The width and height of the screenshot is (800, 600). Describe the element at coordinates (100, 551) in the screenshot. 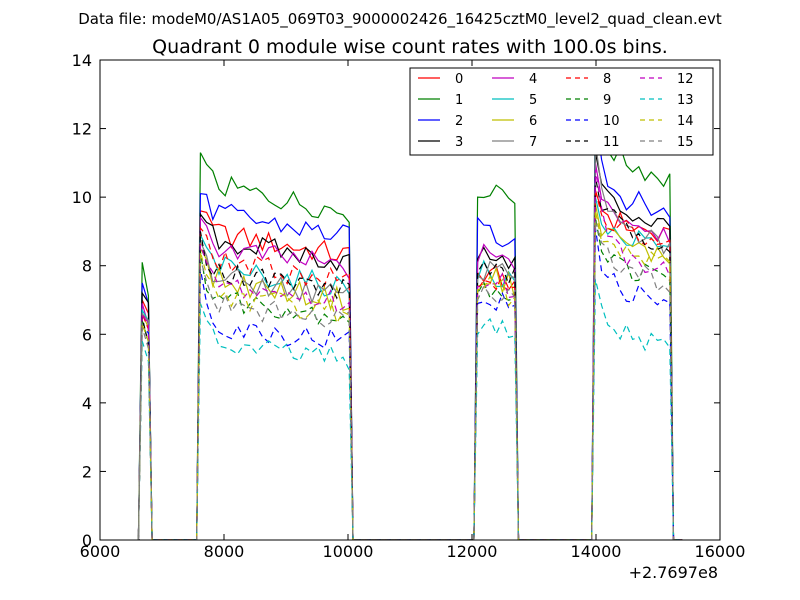

I see `x-tick-label: 6000` at that location.